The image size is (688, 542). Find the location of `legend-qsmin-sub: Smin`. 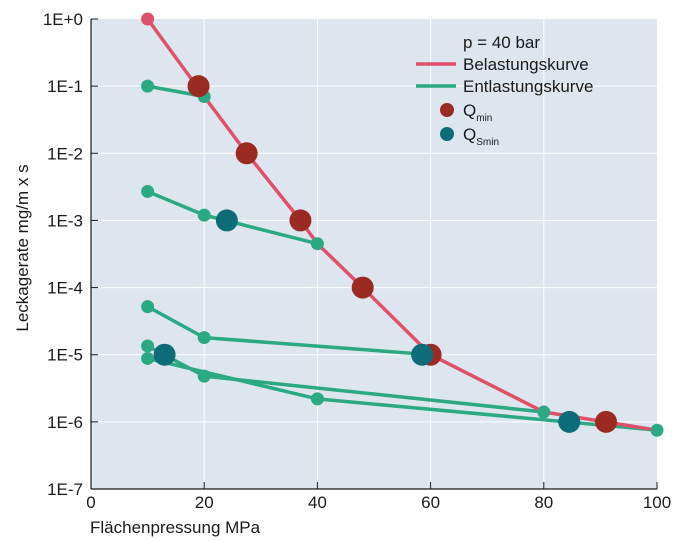

legend-qsmin-sub: Smin is located at coordinates (487, 142).